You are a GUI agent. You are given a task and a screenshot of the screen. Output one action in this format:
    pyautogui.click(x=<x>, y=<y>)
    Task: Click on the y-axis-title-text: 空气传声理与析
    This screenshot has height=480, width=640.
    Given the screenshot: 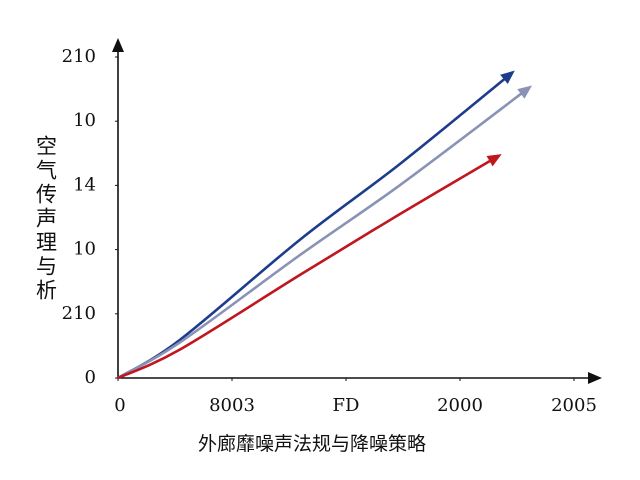 What is the action you would take?
    pyautogui.click(x=46, y=219)
    